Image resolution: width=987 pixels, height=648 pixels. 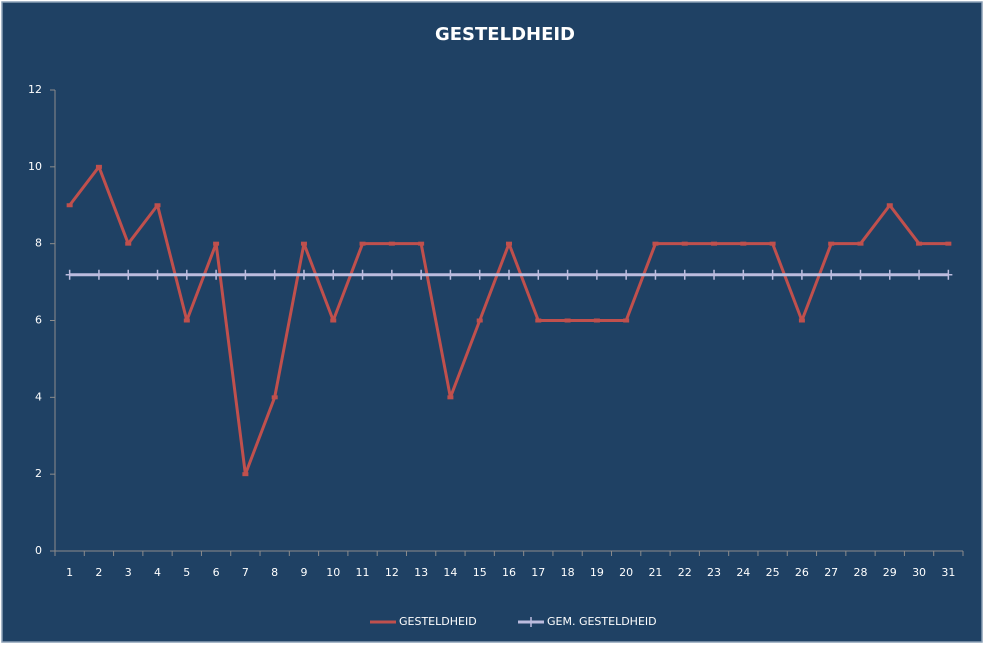 I want to click on x-tick-label: 23, so click(x=714, y=572).